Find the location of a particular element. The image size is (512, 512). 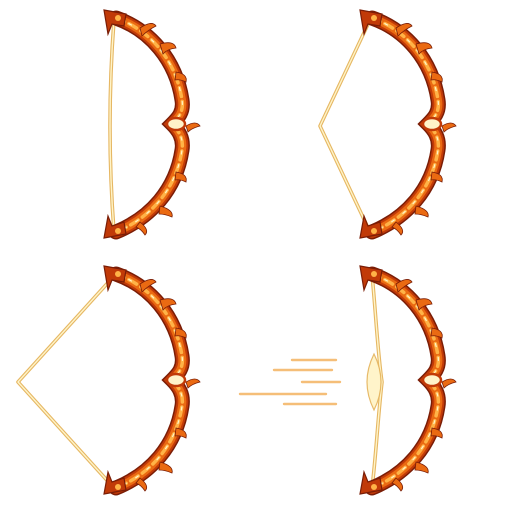

release-effect is located at coordinates (311, 381).